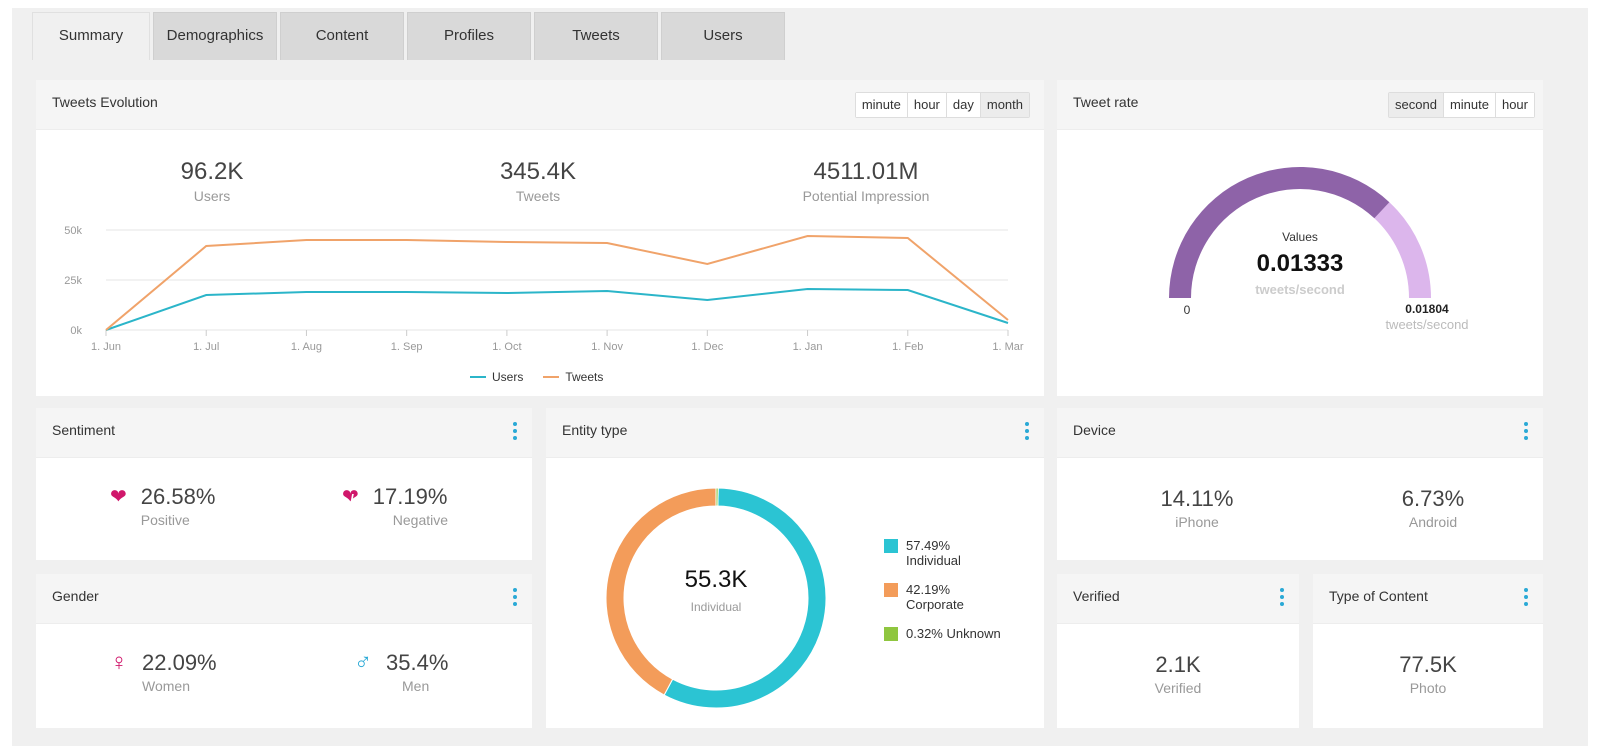 This screenshot has height=750, width=1600. I want to click on sentiment-title: Sentiment, so click(84, 430).